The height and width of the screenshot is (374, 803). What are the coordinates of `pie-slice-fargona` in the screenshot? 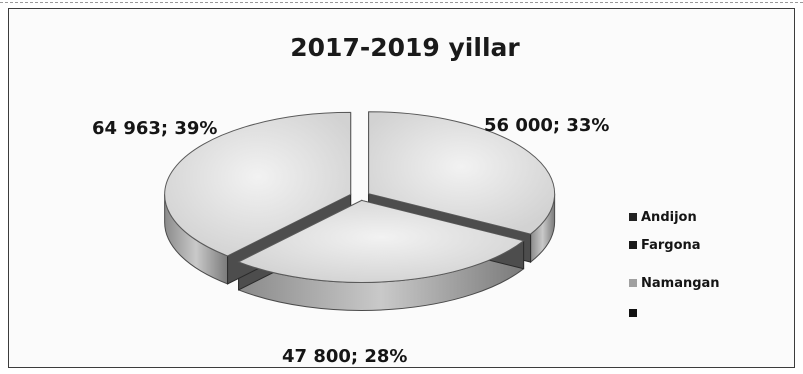 It's located at (381, 241).